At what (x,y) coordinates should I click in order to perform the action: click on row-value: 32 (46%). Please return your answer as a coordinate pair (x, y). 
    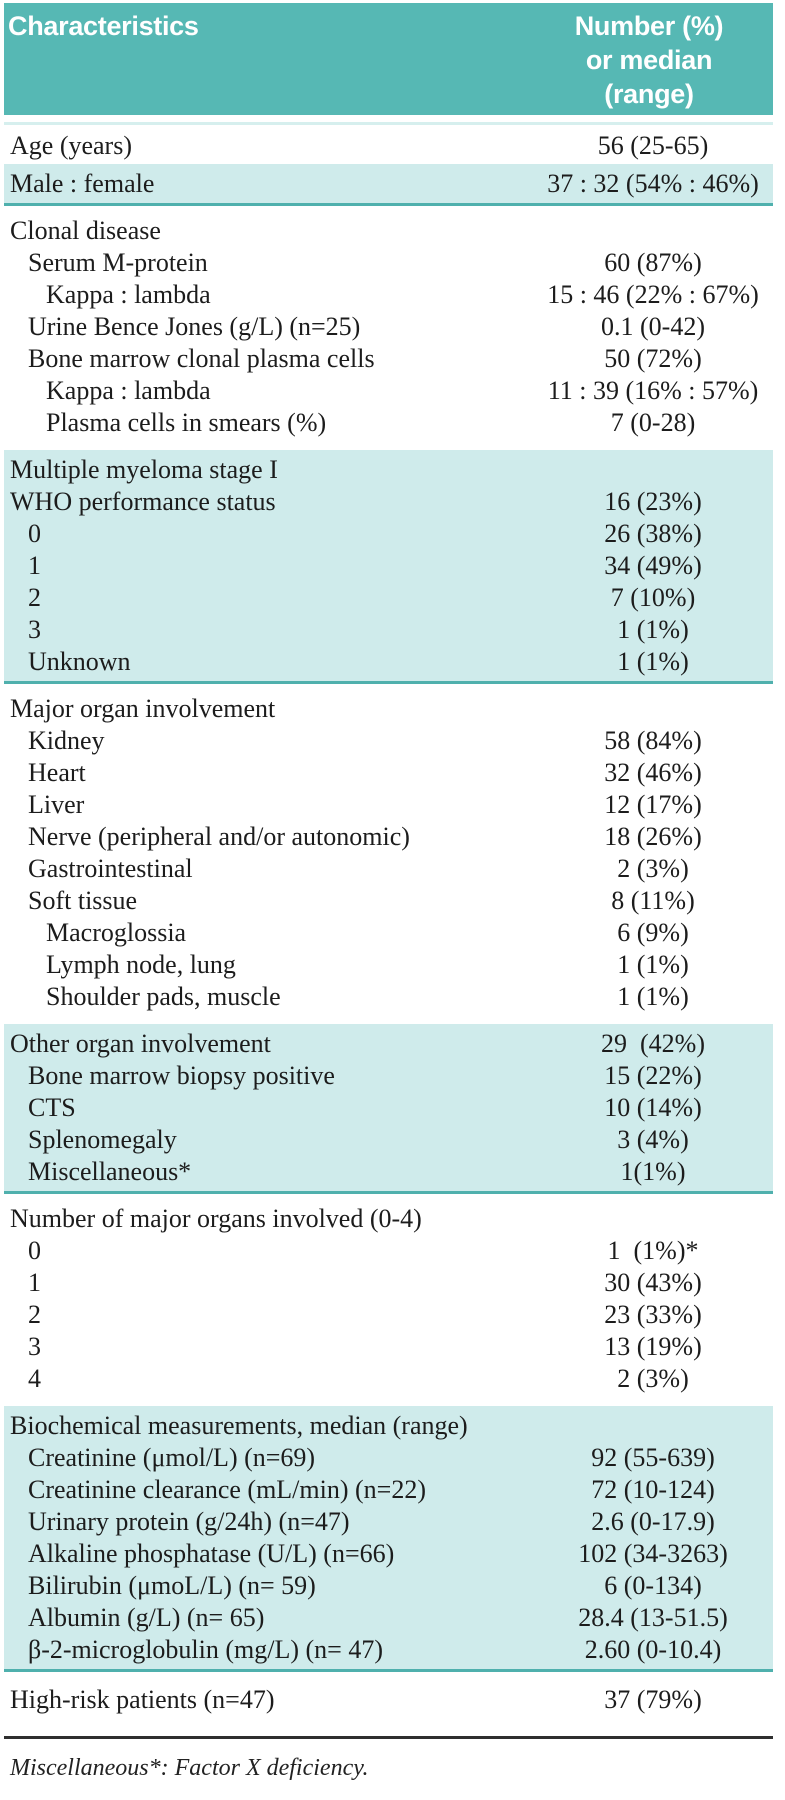
    Looking at the image, I should click on (653, 772).